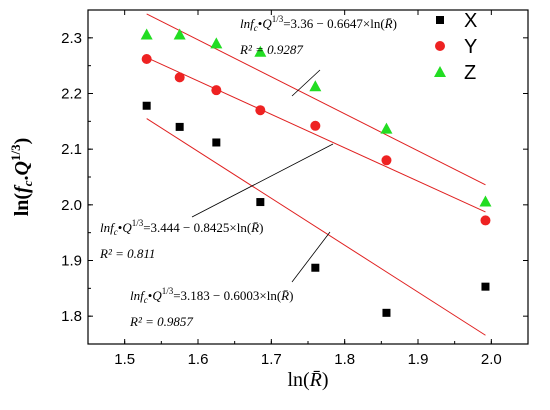  I want to click on equation-y: lnfc•Q1/3=3.444 − 0.8425×ln(R̄), so click(181, 227).